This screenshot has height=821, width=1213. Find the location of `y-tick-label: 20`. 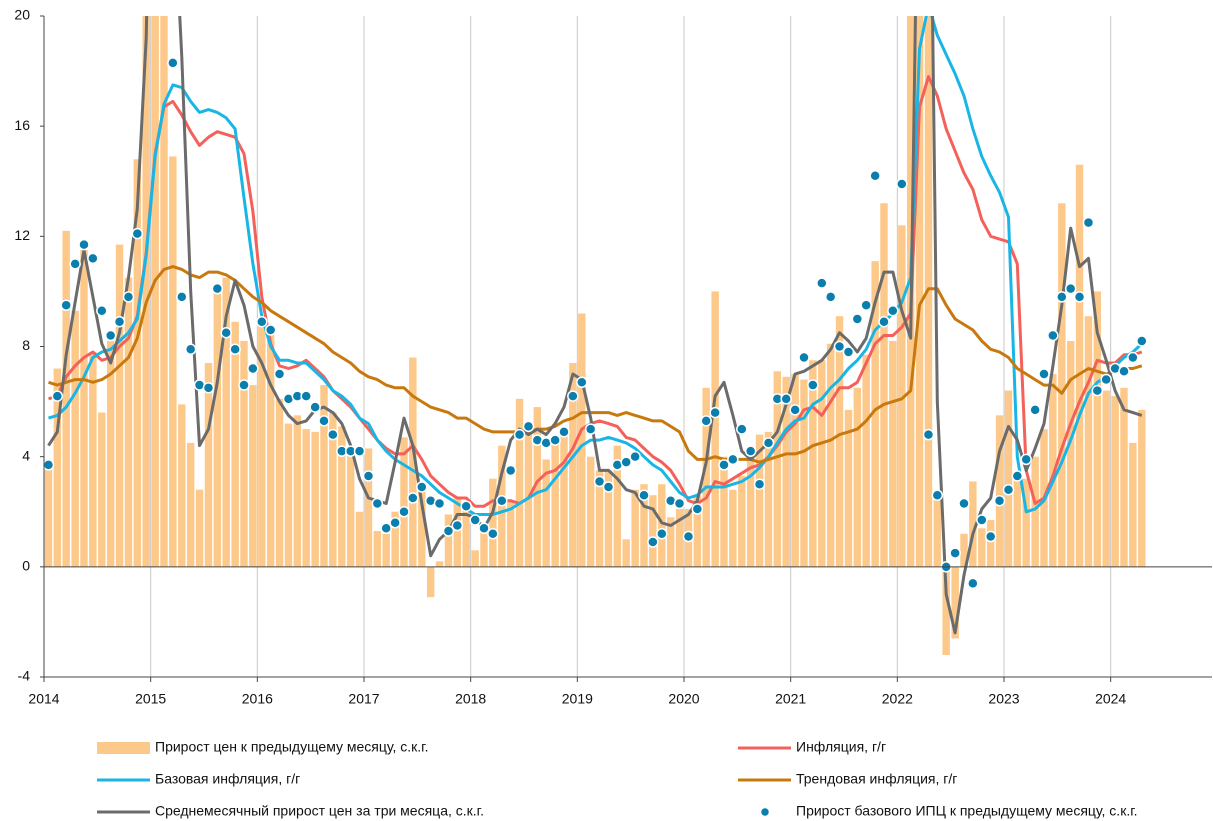

y-tick-label: 20 is located at coordinates (22, 15).